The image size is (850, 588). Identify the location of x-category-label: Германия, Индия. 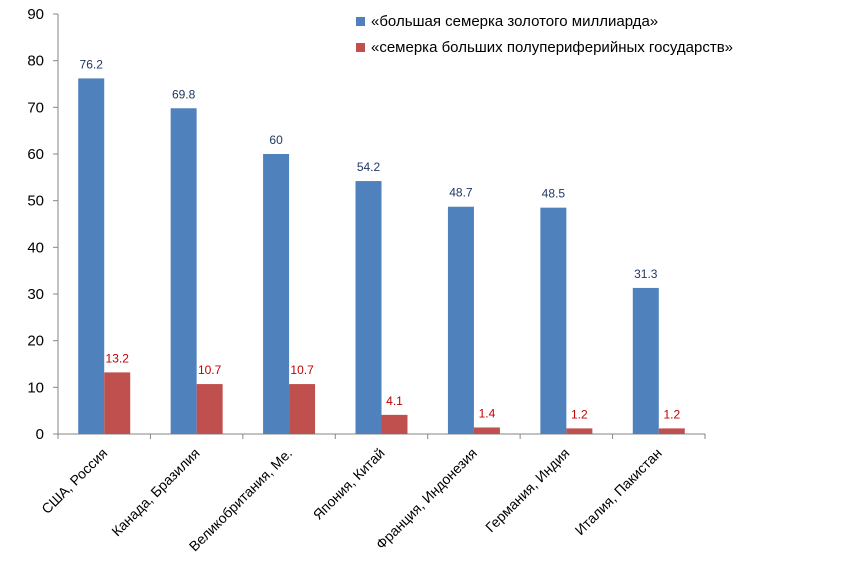
(527, 490).